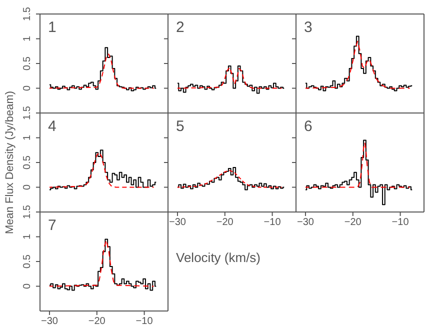  What do you see at coordinates (308, 27) in the screenshot?
I see `annotation: 3` at bounding box center [308, 27].